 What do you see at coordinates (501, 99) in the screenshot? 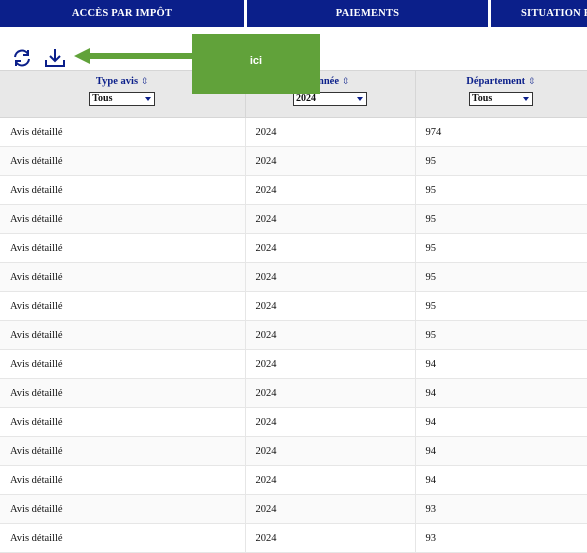
I see `departement-filter-select: Tous` at bounding box center [501, 99].